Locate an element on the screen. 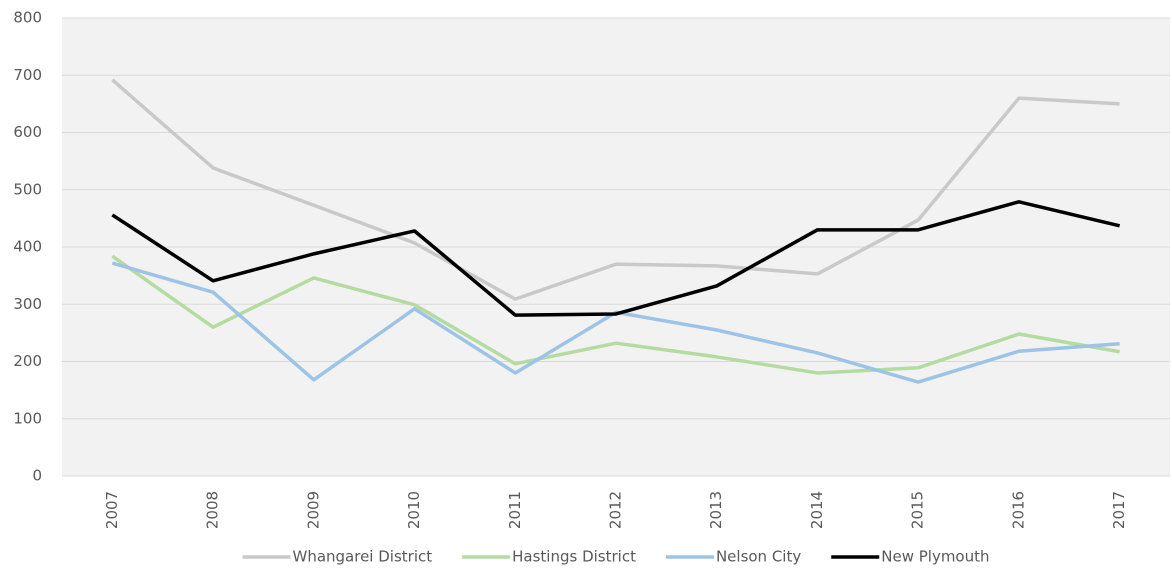 The height and width of the screenshot is (569, 1172). y-tick-label: 800 is located at coordinates (27, 18).